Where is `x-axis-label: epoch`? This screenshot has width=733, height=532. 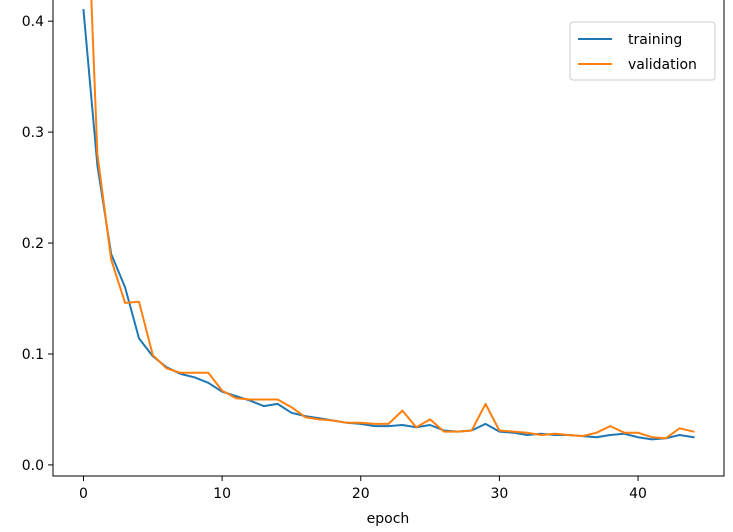
x-axis-label: epoch is located at coordinates (388, 519).